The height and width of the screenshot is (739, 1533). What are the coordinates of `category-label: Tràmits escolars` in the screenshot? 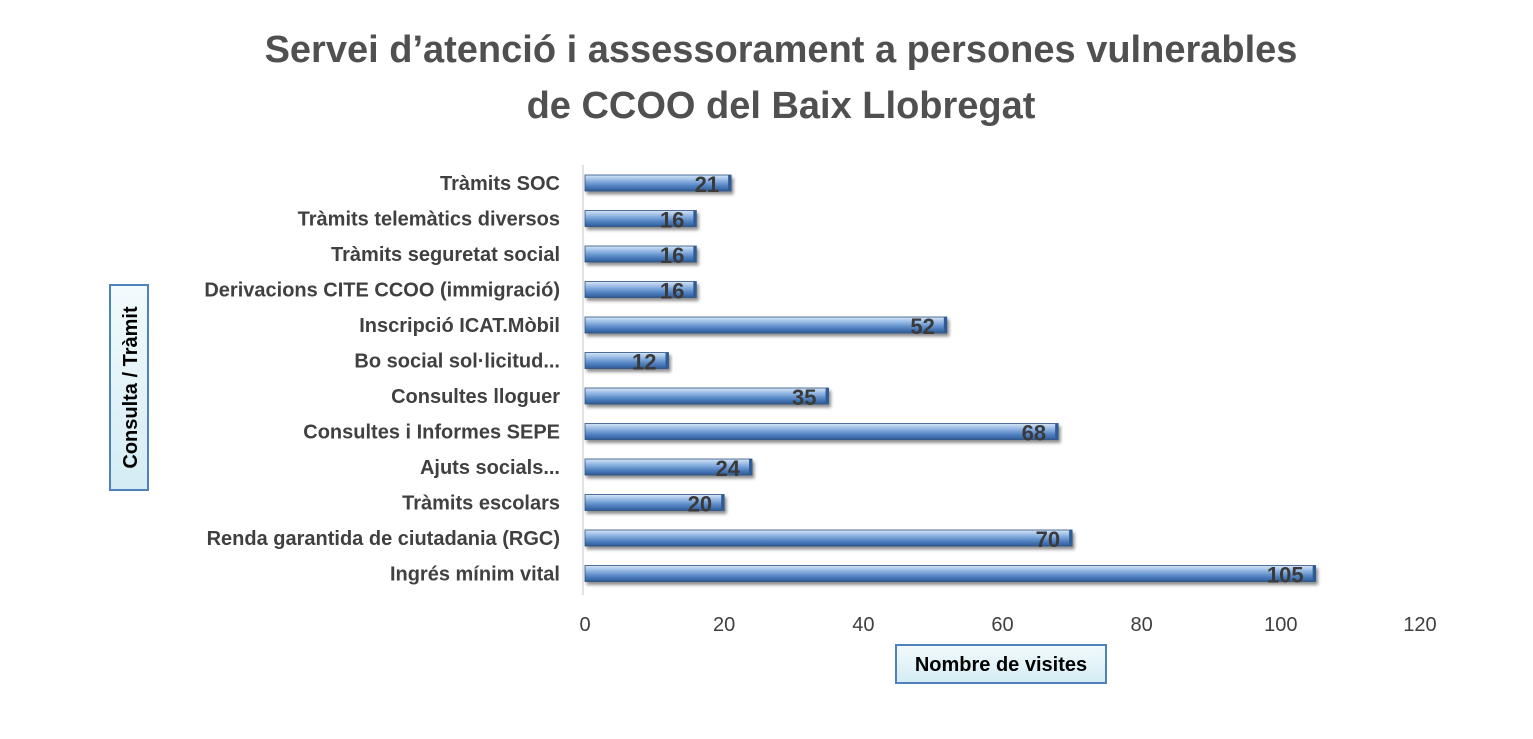 It's located at (481, 504).